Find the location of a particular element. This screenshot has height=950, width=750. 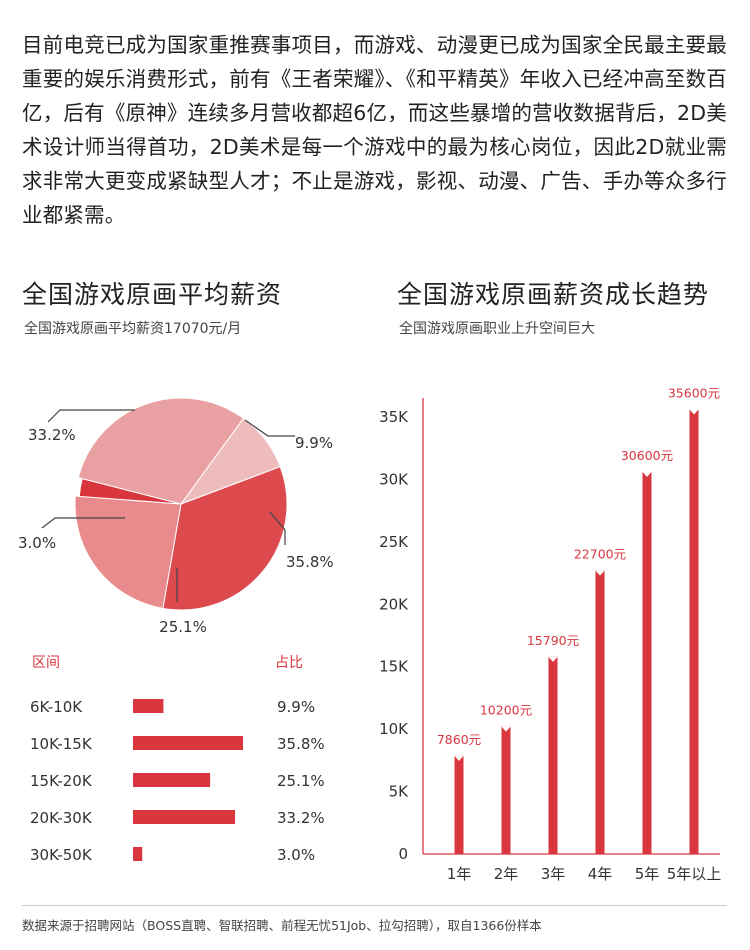

pie-slice-label-2: 35.8% is located at coordinates (310, 562).